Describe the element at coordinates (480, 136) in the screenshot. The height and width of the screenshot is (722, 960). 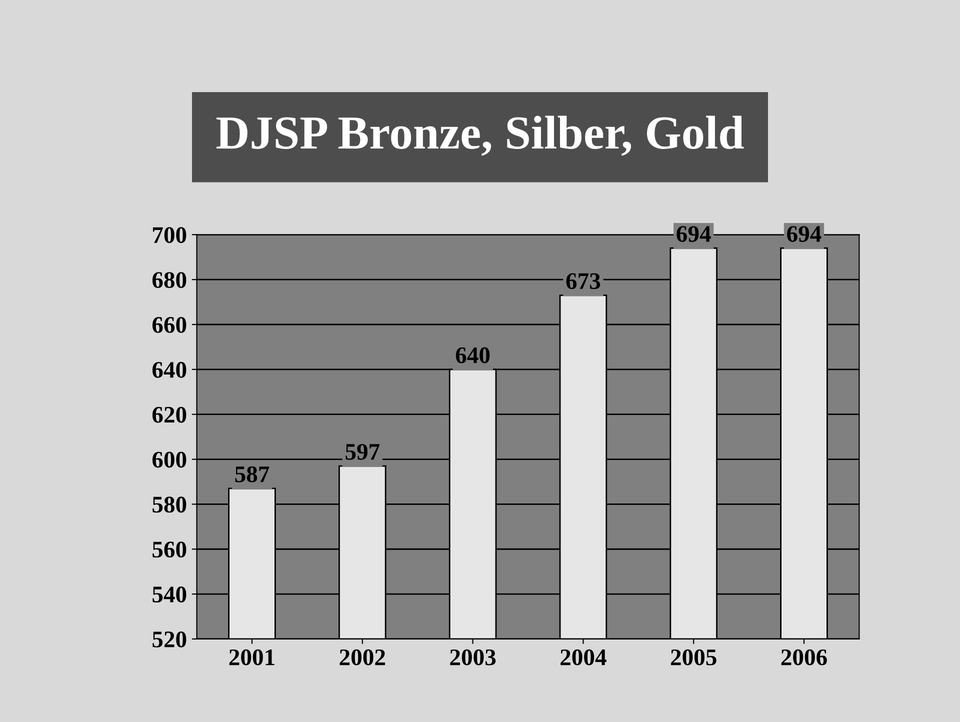
I see `chart-title: DJSP Bronze, Silber, Gold` at that location.